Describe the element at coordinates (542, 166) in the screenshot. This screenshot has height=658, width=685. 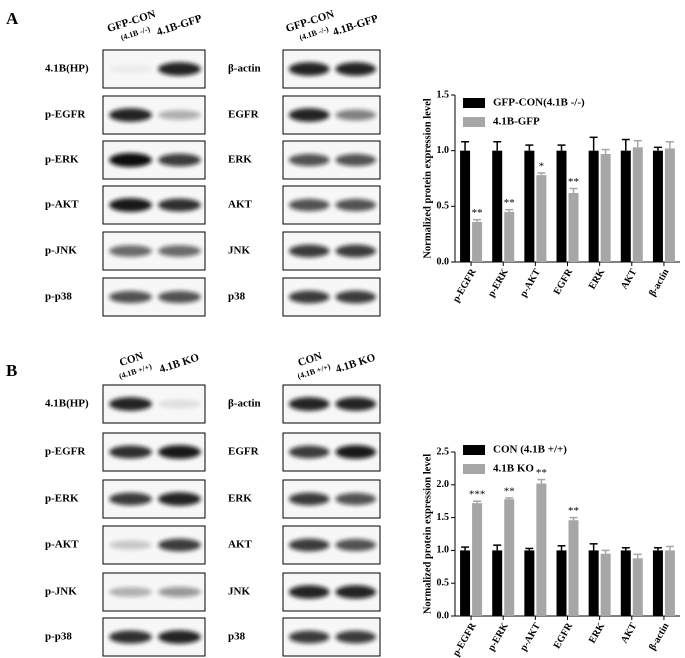
I see `significance-mark: *` at that location.